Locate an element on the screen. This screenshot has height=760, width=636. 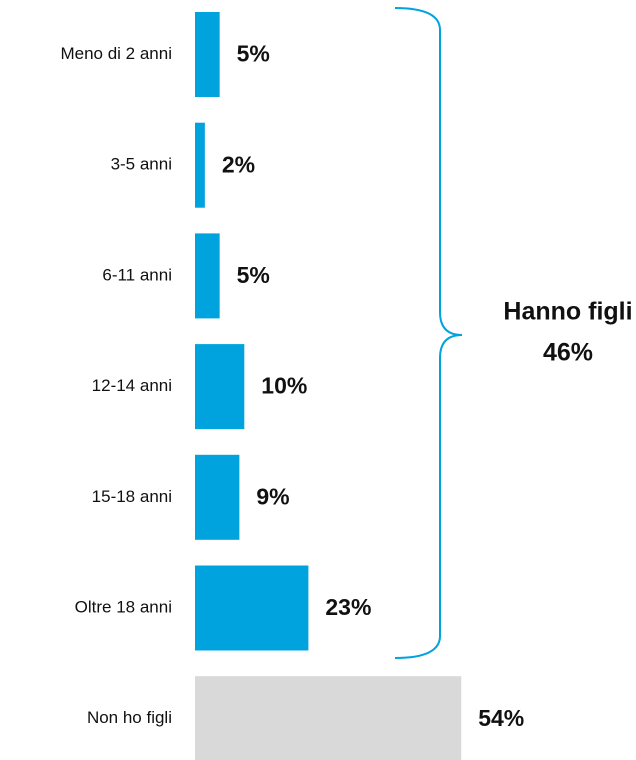
value-label: 2% is located at coordinates (238, 164).